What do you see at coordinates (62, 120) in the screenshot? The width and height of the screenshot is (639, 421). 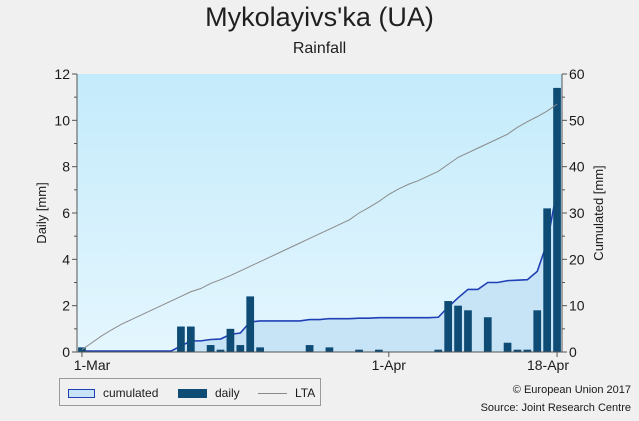 I see `y-tick-label-left: 10` at bounding box center [62, 120].